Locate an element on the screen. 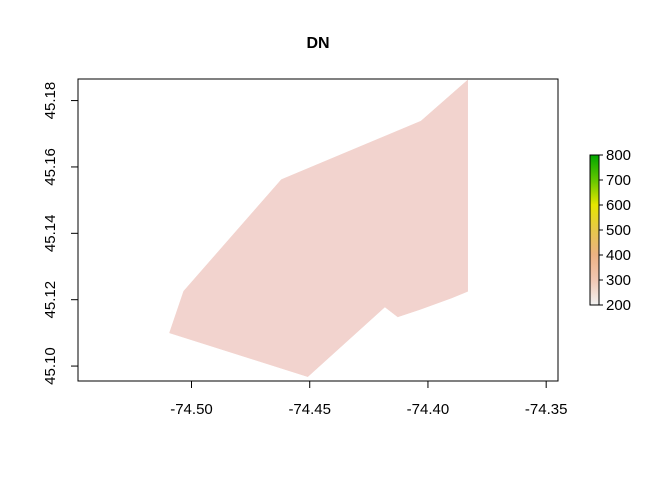 Image resolution: width=672 pixels, height=480 pixels. legend-tick-label: 800 is located at coordinates (618, 155).